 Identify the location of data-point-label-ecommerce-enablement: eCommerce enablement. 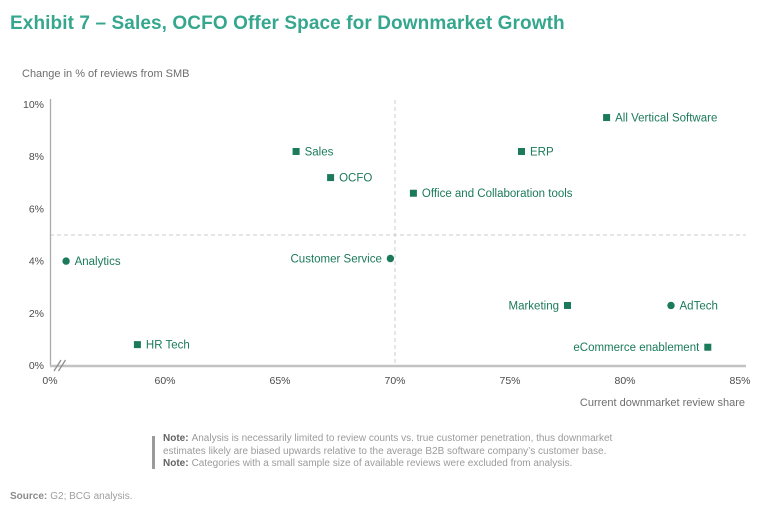
(636, 348).